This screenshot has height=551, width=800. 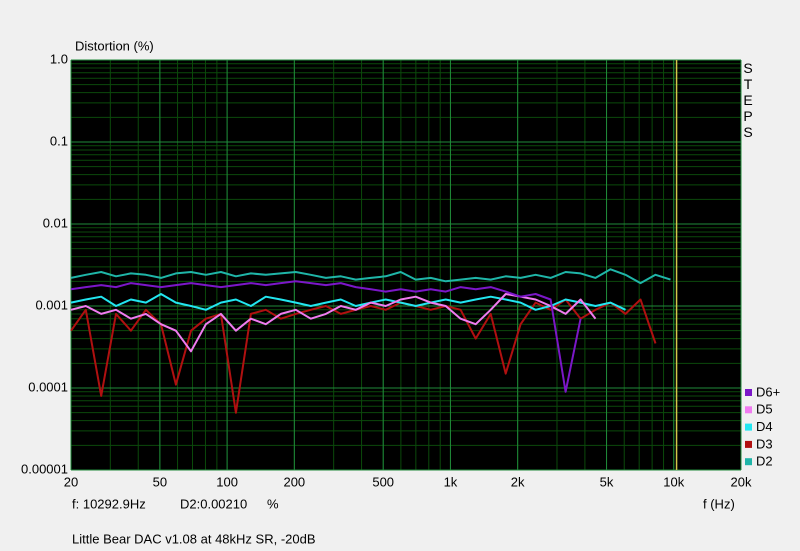 I want to click on x-tick-label: 20k, so click(x=741, y=481).